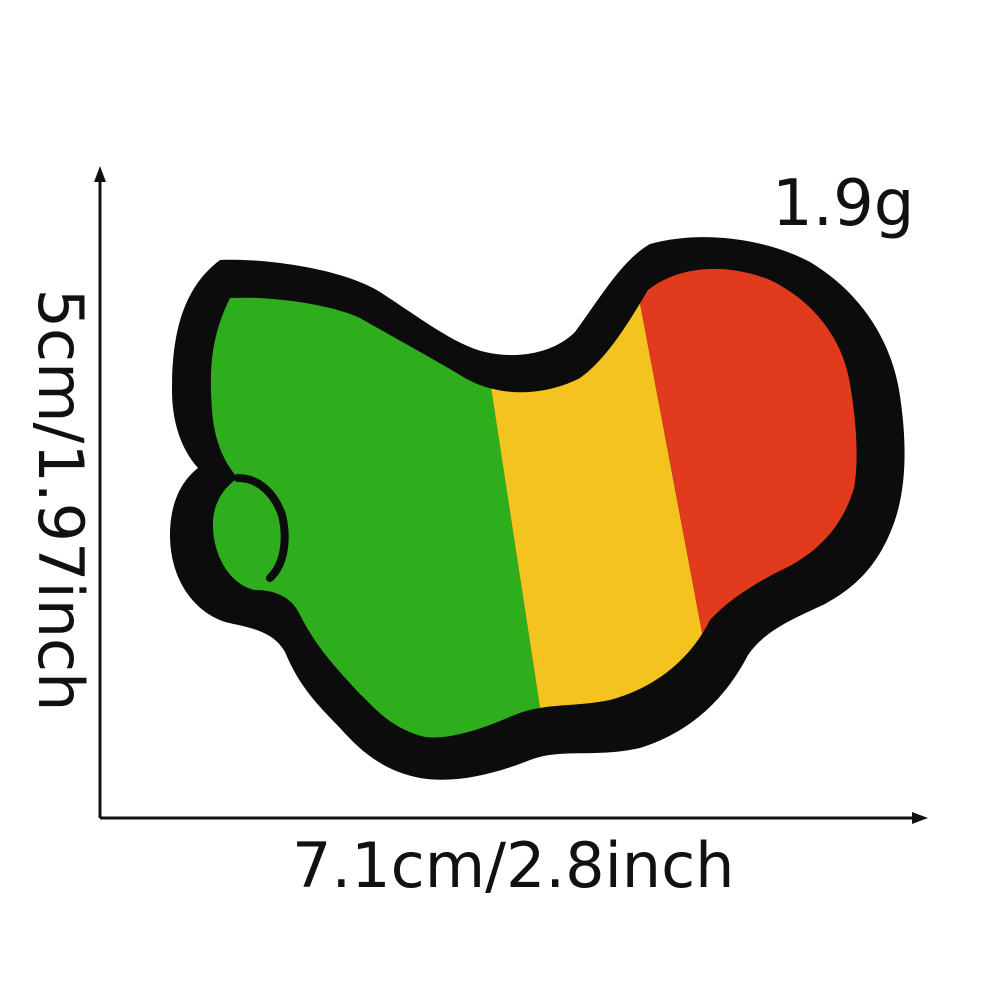 The height and width of the screenshot is (1000, 1000). I want to click on height-dimension-label: 5cm/1.97inch, so click(60, 500).